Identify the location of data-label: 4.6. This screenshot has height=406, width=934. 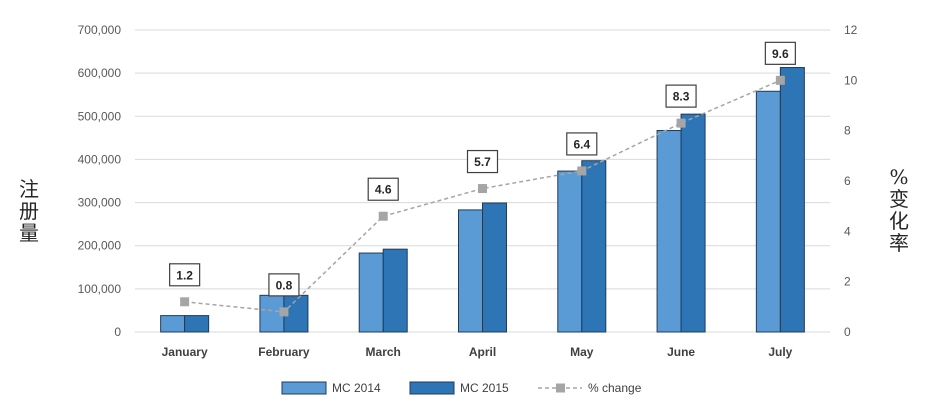
(383, 190).